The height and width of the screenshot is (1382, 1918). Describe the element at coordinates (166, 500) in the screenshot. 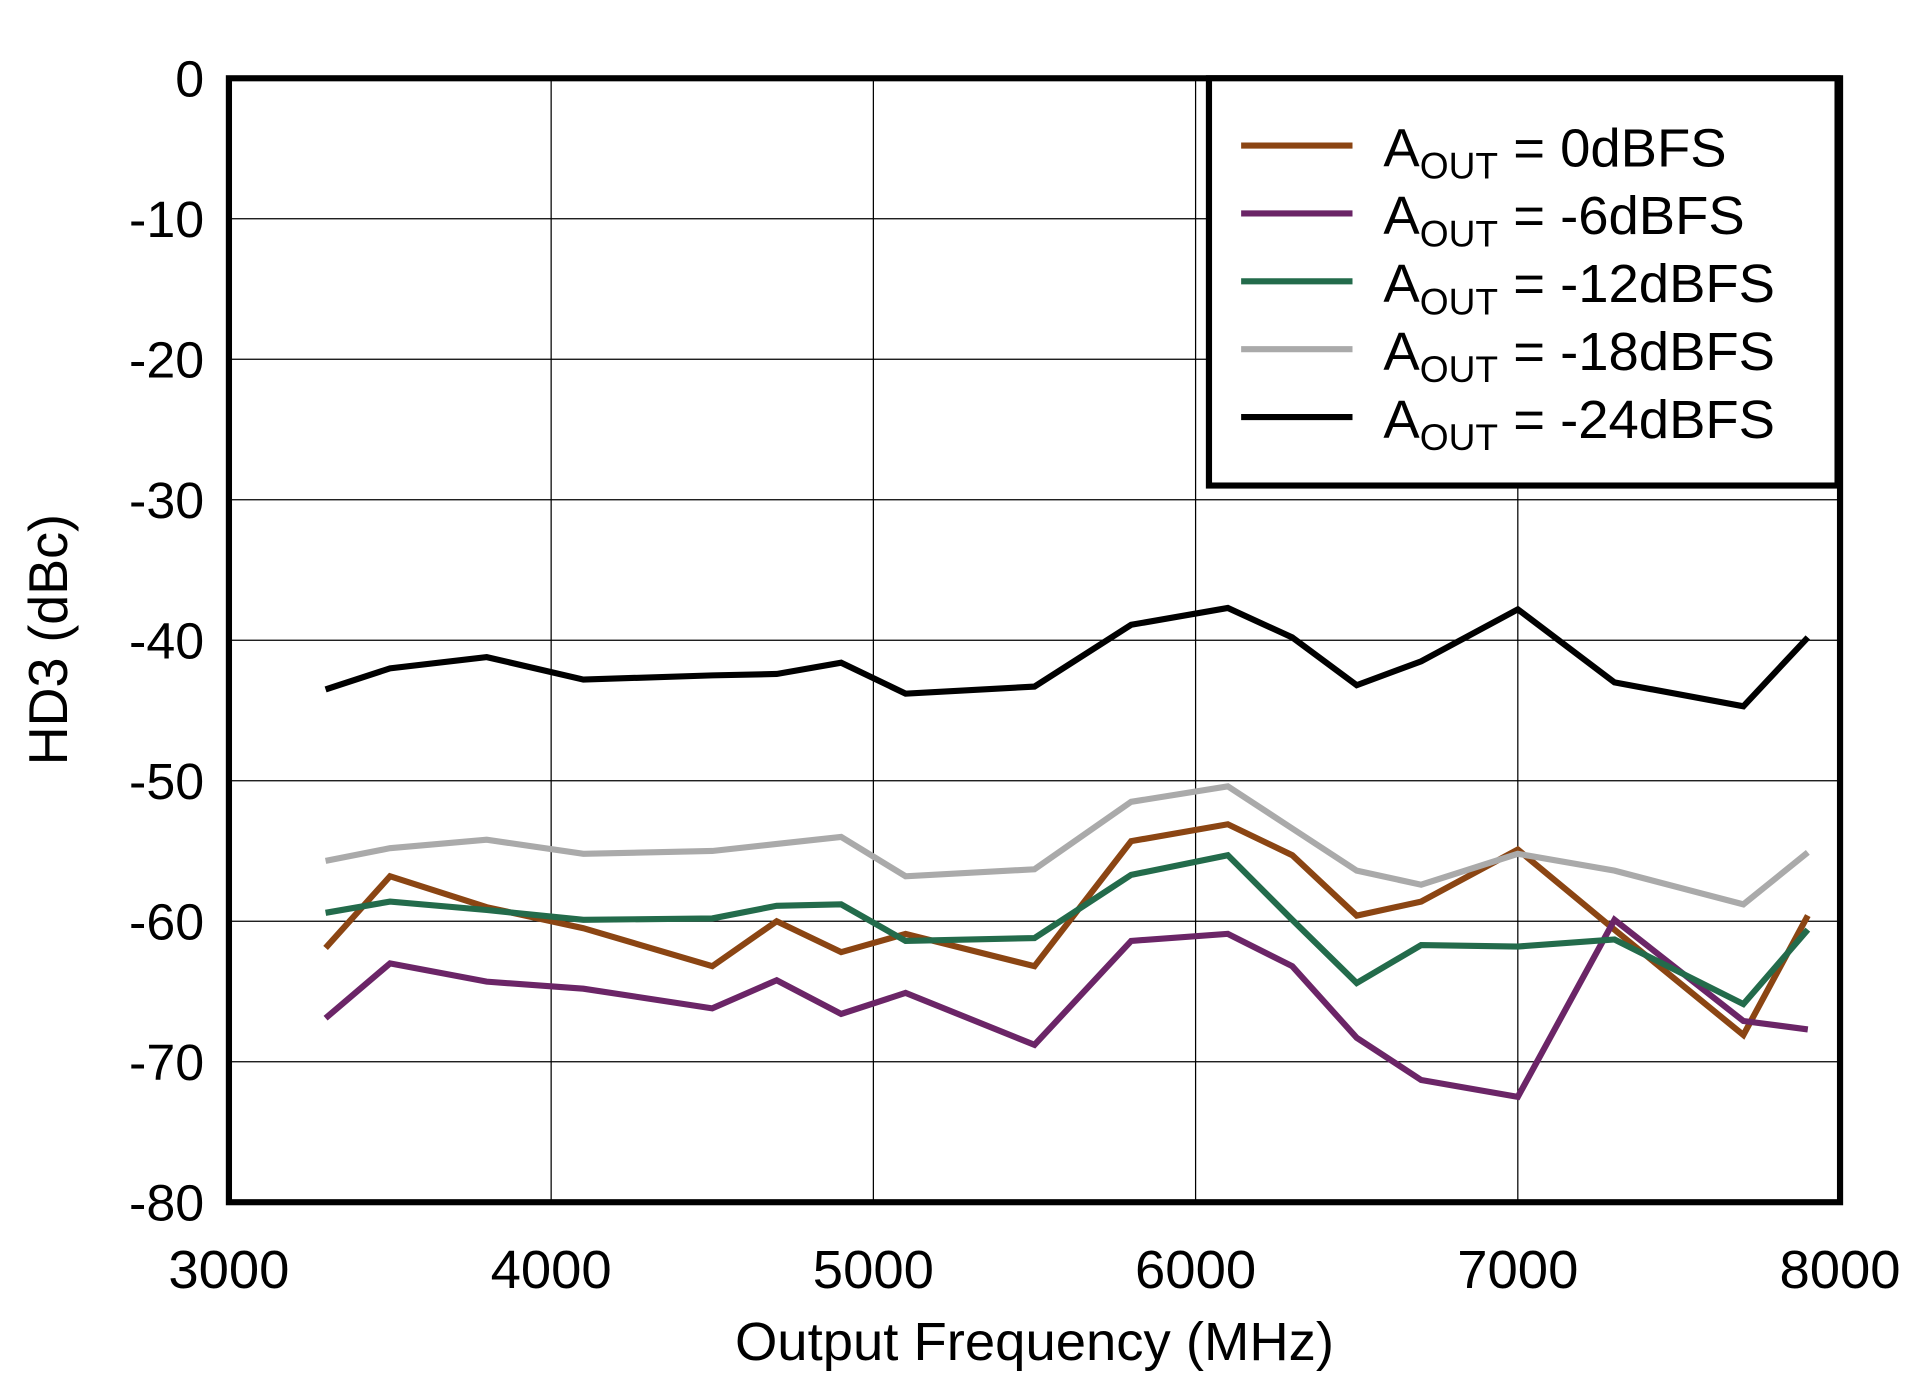

I see `y-tick-label: -30` at that location.